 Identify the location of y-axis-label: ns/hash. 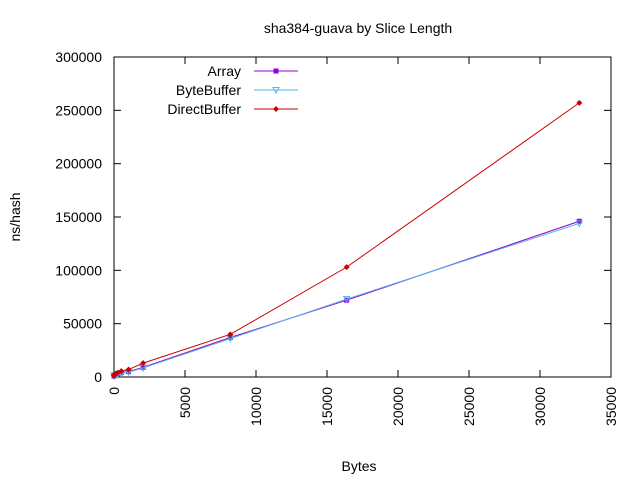
(15, 216).